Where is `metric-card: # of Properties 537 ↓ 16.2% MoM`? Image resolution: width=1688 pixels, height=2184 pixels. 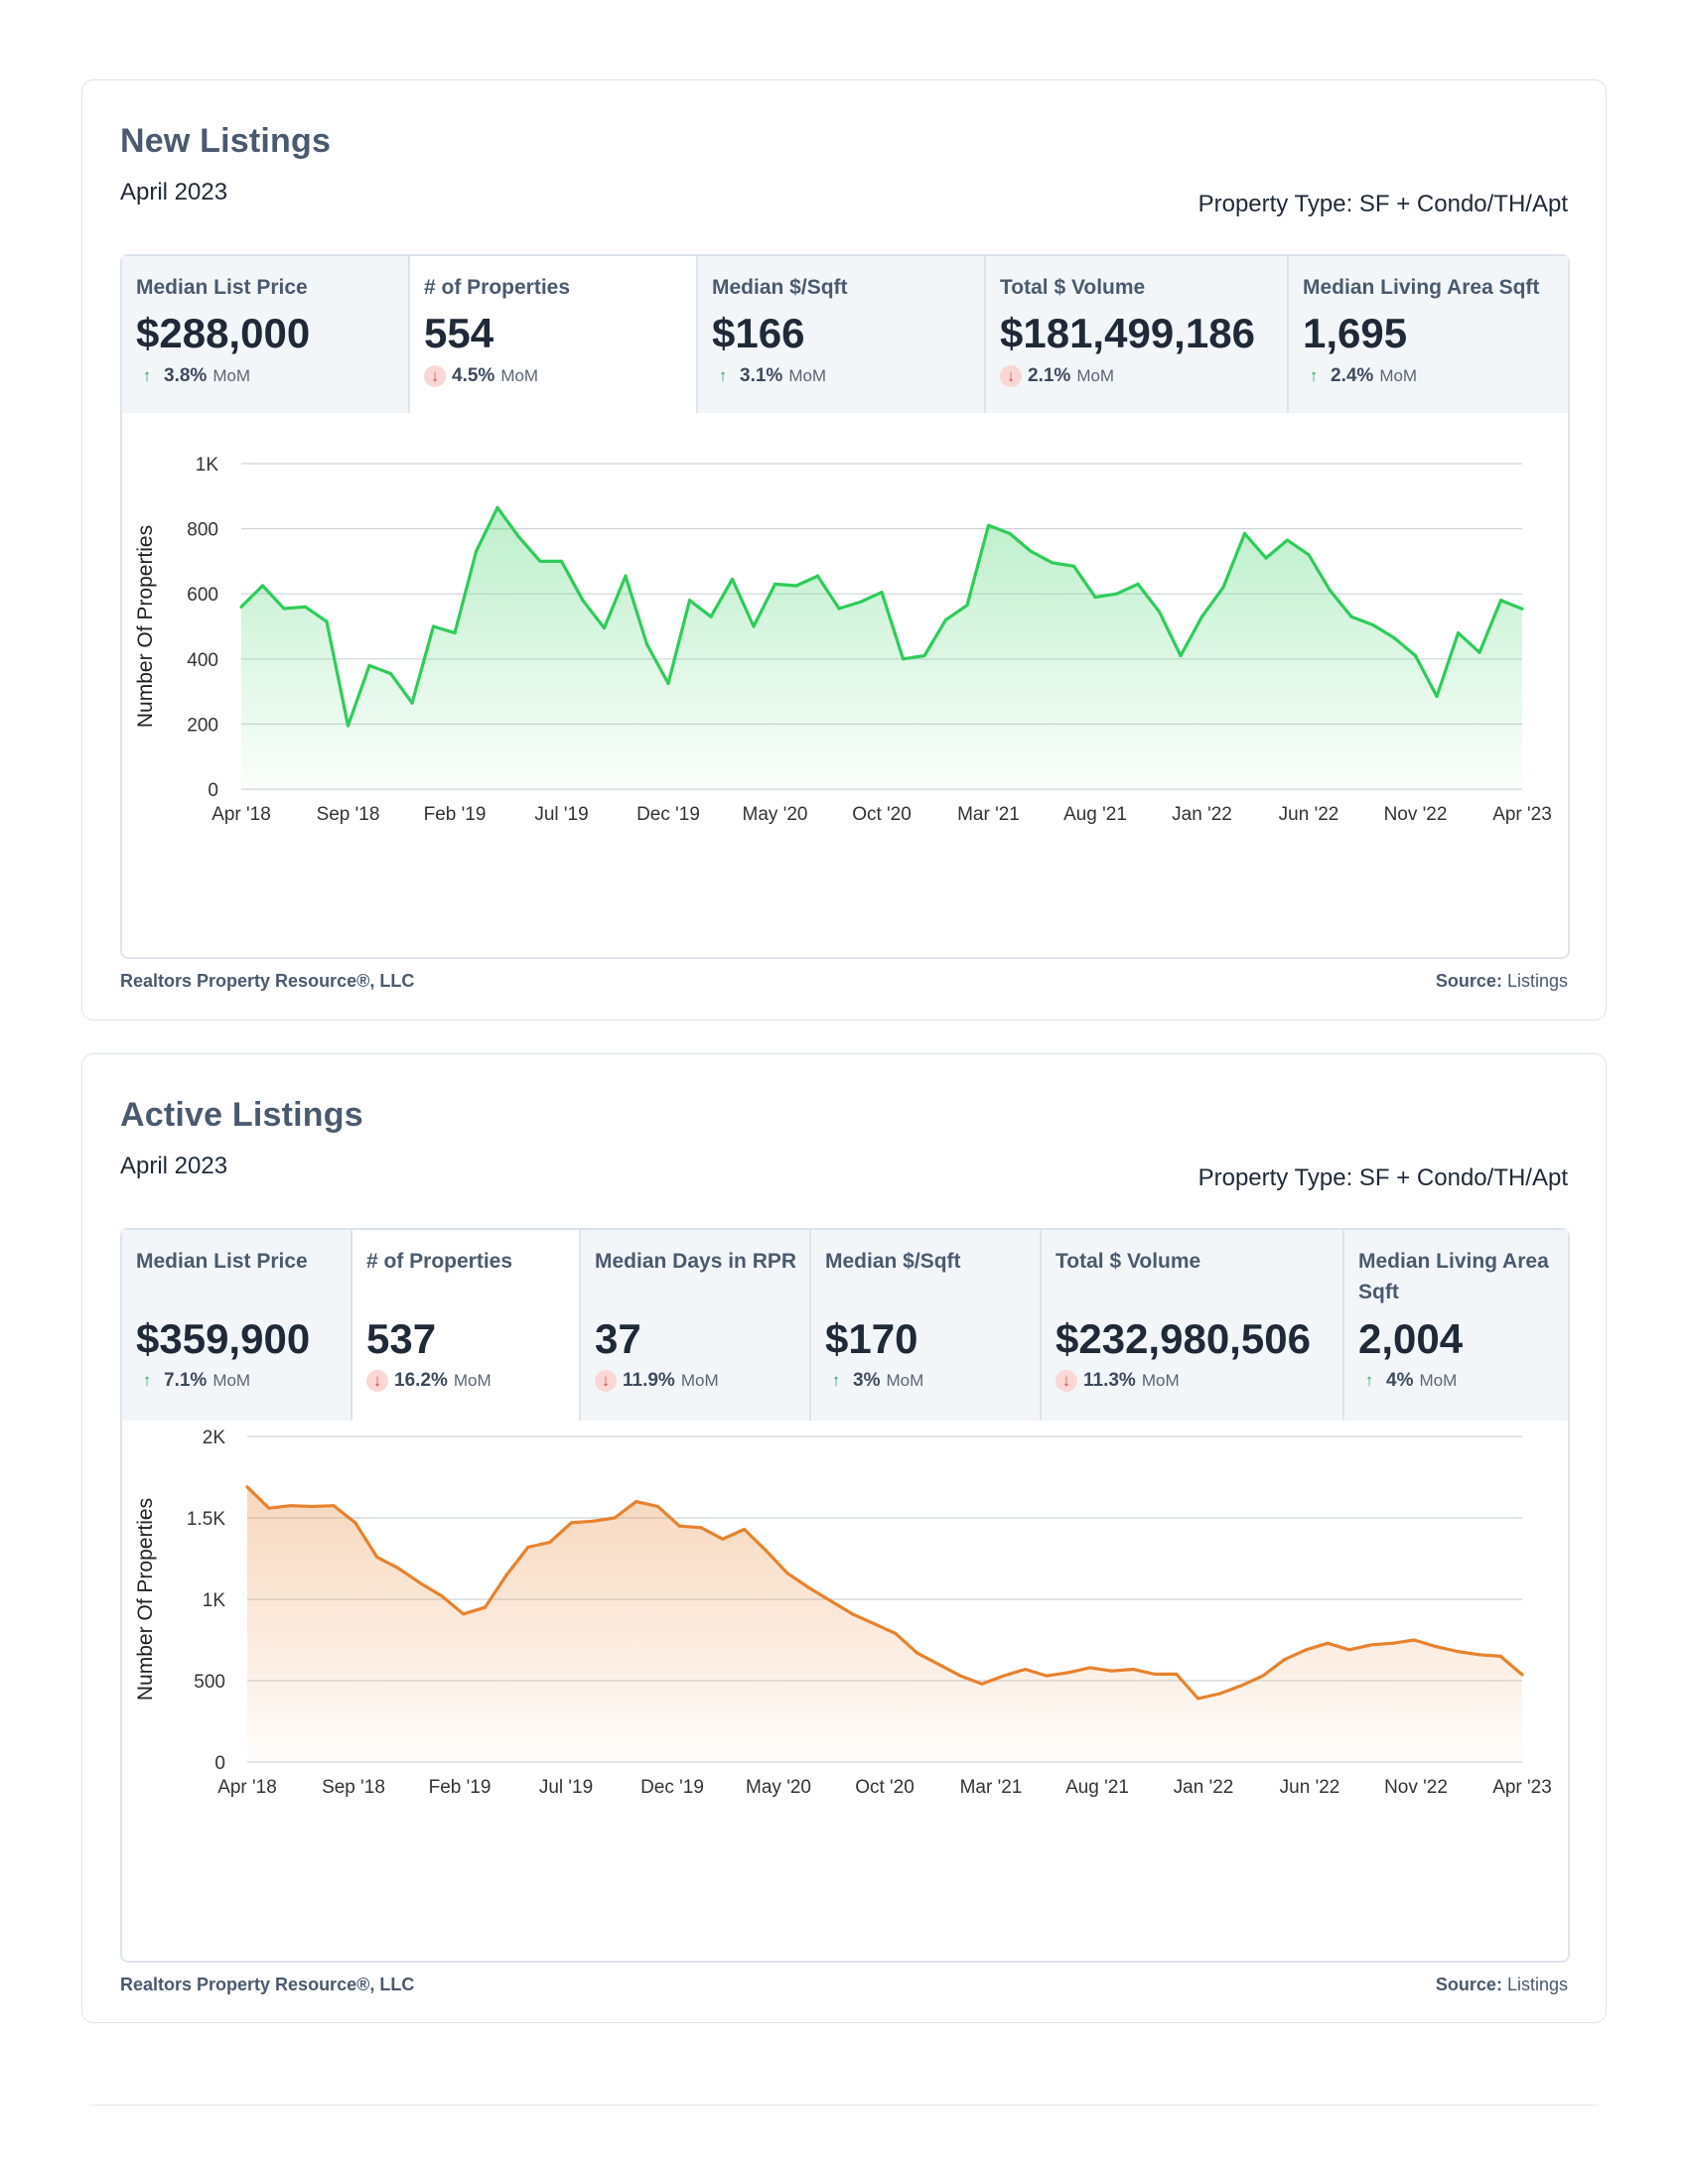
metric-card: # of Properties 537 ↓ 16.2% MoM is located at coordinates (466, 1325).